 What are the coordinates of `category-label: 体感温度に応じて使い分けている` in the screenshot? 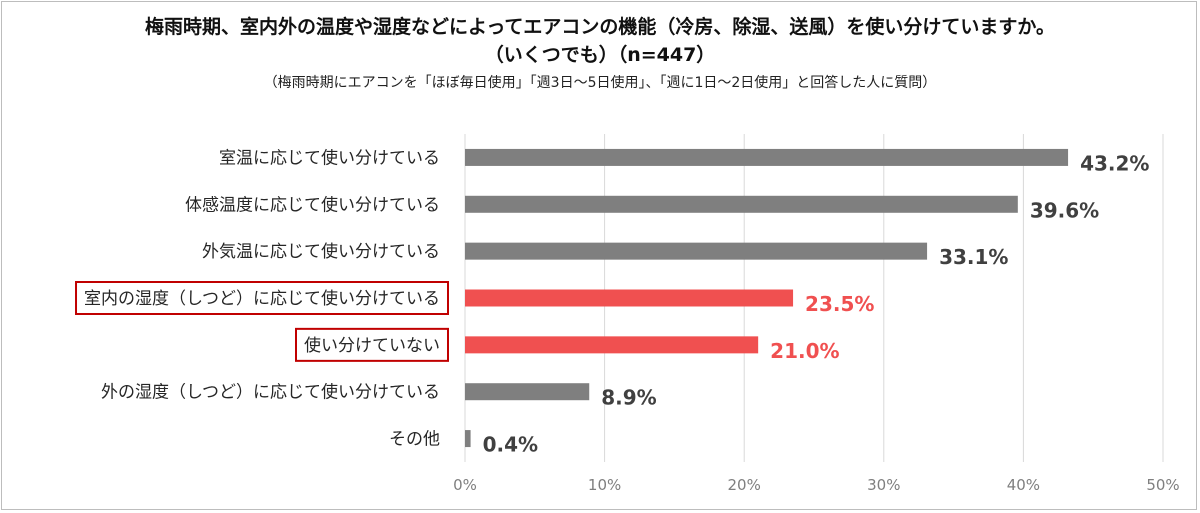 It's located at (312, 204).